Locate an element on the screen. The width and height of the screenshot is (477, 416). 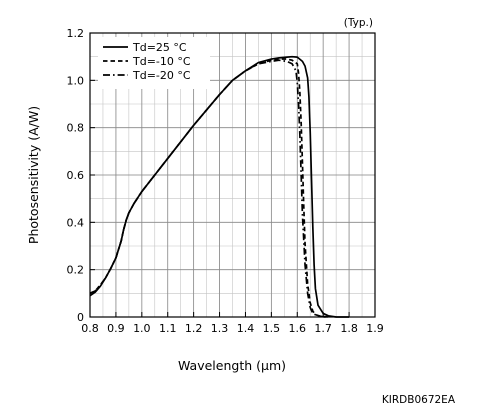
x-tick-label: 1.9 is located at coordinates (375, 328).